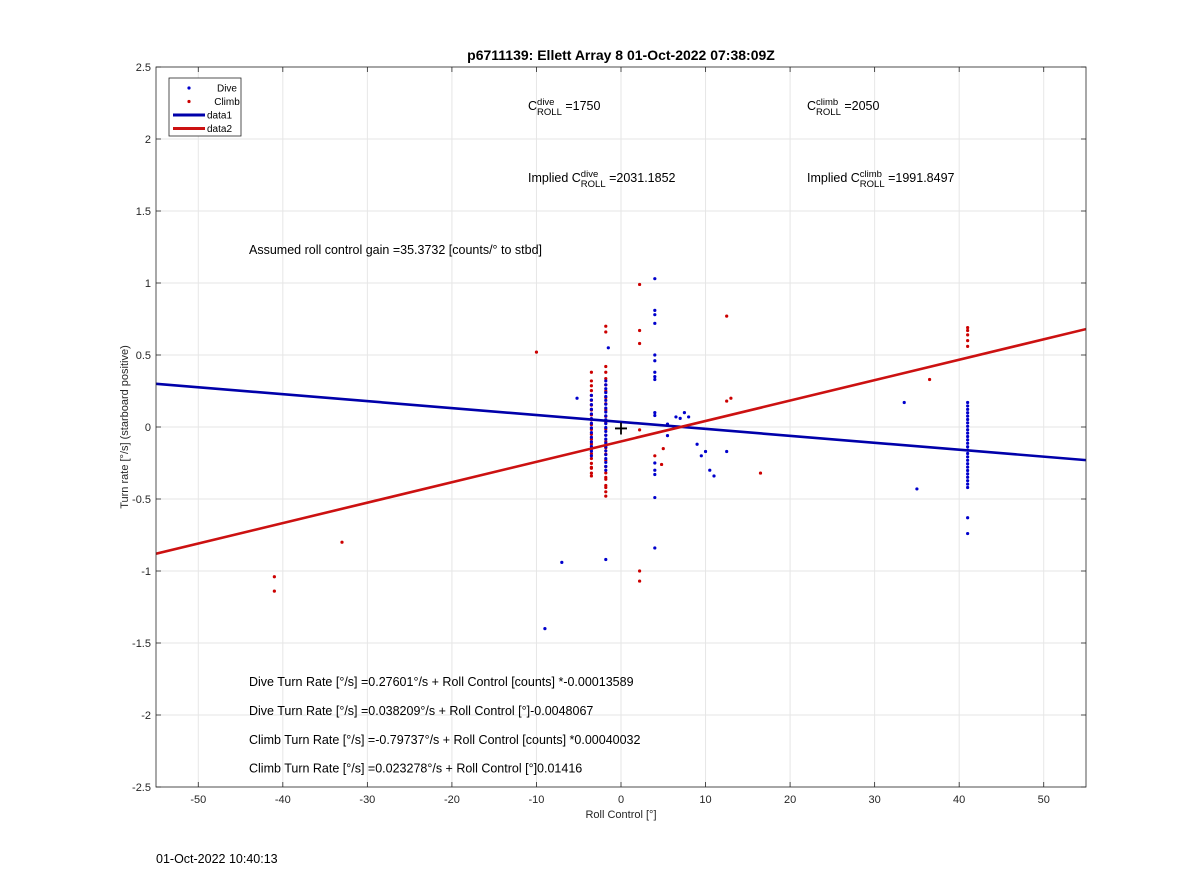 This screenshot has width=1200, height=885. What do you see at coordinates (581, 106) in the screenshot?
I see `annotation-part: =1750` at bounding box center [581, 106].